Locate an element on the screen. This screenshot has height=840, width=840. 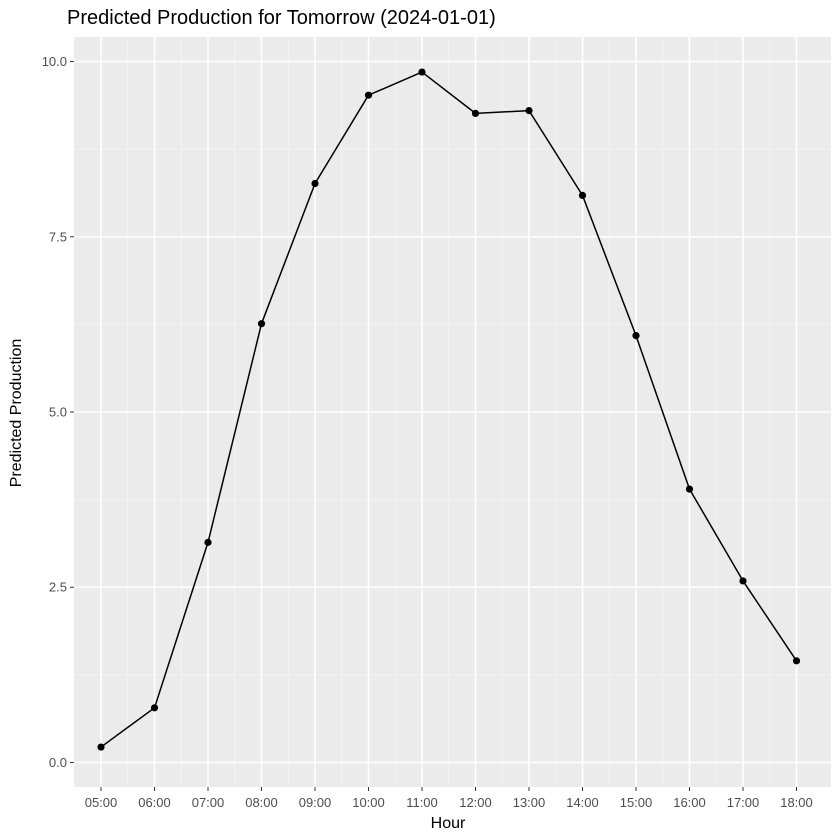
x-tick-label: 16:00 is located at coordinates (689, 802).